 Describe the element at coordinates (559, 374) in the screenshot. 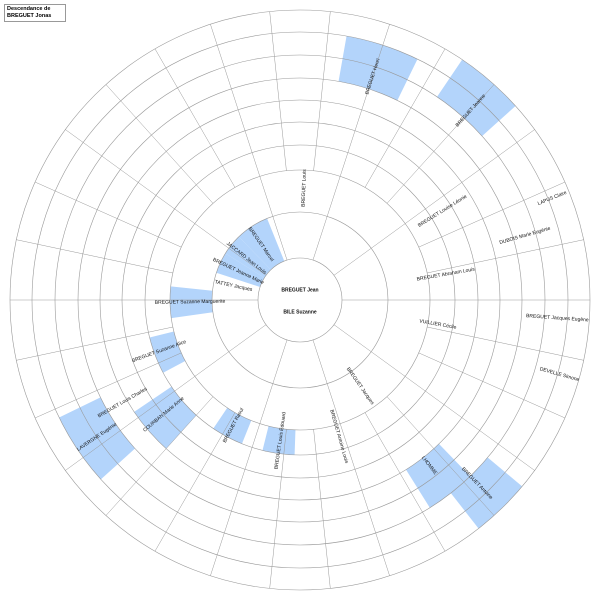

I see `person-label: DEVELLE Simone` at that location.